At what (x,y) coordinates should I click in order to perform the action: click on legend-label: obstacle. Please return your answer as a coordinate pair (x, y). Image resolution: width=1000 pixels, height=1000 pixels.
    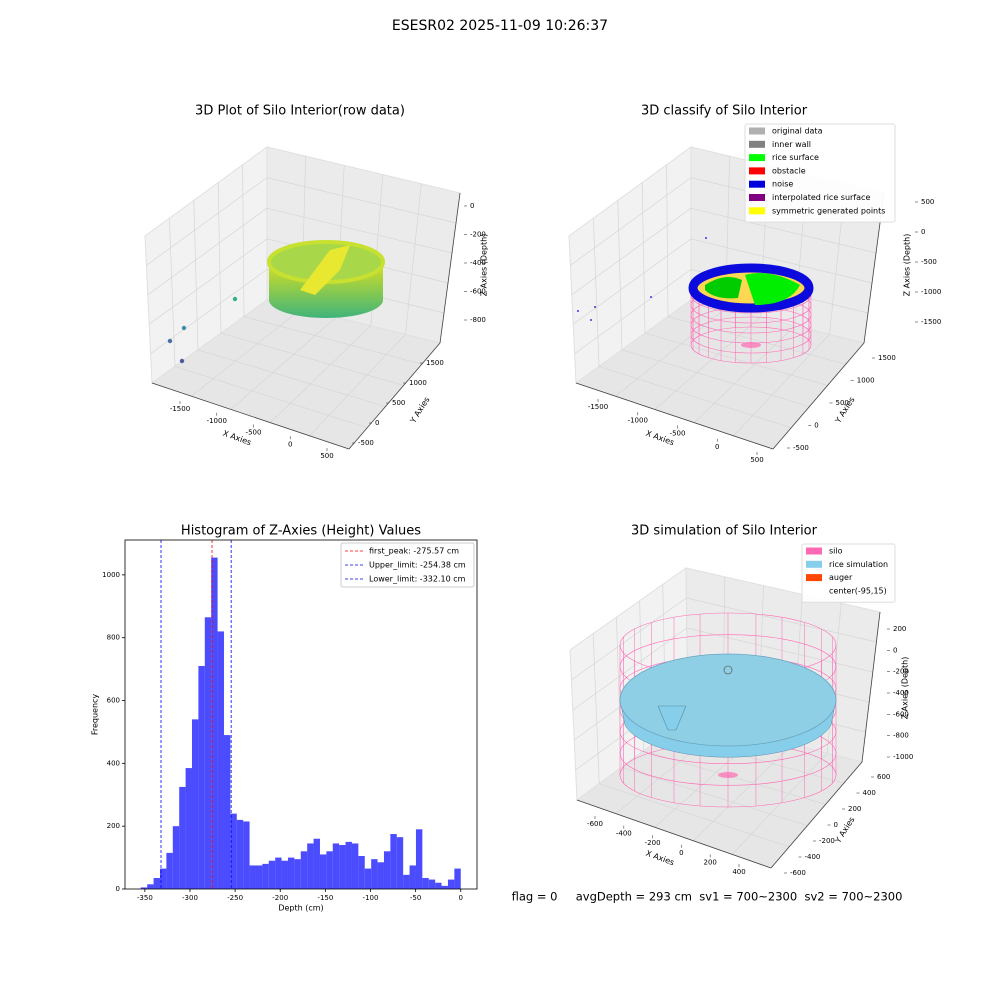
    Looking at the image, I should click on (789, 170).